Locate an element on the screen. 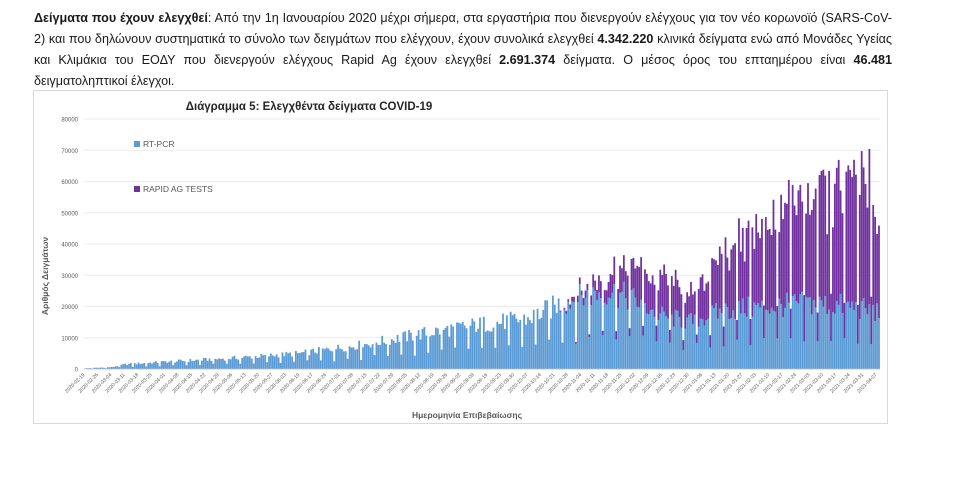 The height and width of the screenshot is (496, 954). clinical-total: 4.342.220 is located at coordinates (625, 39).